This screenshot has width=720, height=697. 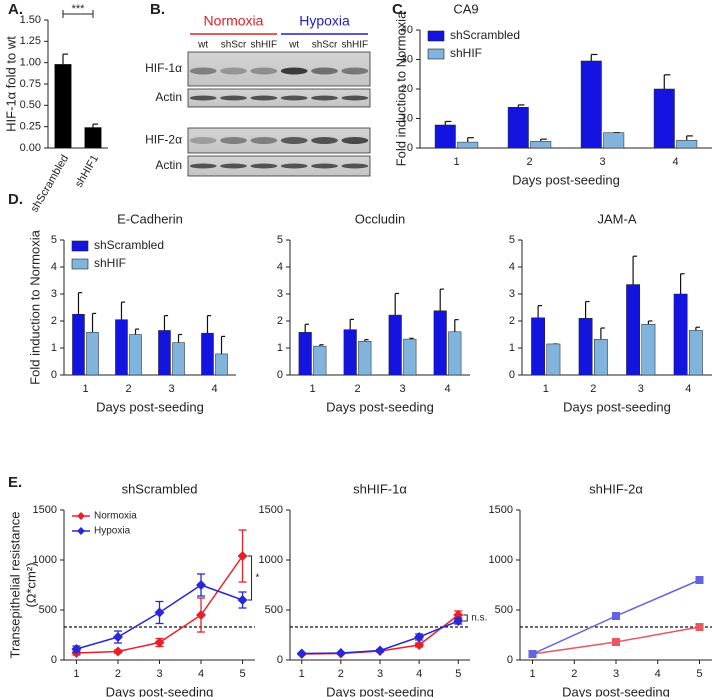 What do you see at coordinates (274, 610) in the screenshot?
I see `y-tick-label: 500` at bounding box center [274, 610].